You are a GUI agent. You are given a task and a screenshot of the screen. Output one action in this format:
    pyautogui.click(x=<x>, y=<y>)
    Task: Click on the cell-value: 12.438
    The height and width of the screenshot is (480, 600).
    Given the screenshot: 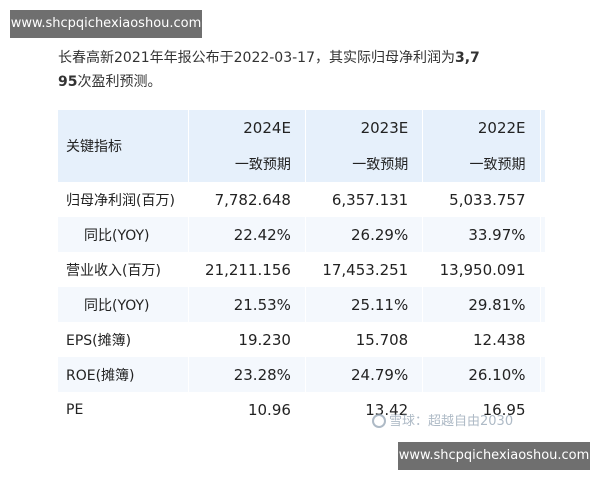 What is the action you would take?
    pyautogui.click(x=481, y=339)
    